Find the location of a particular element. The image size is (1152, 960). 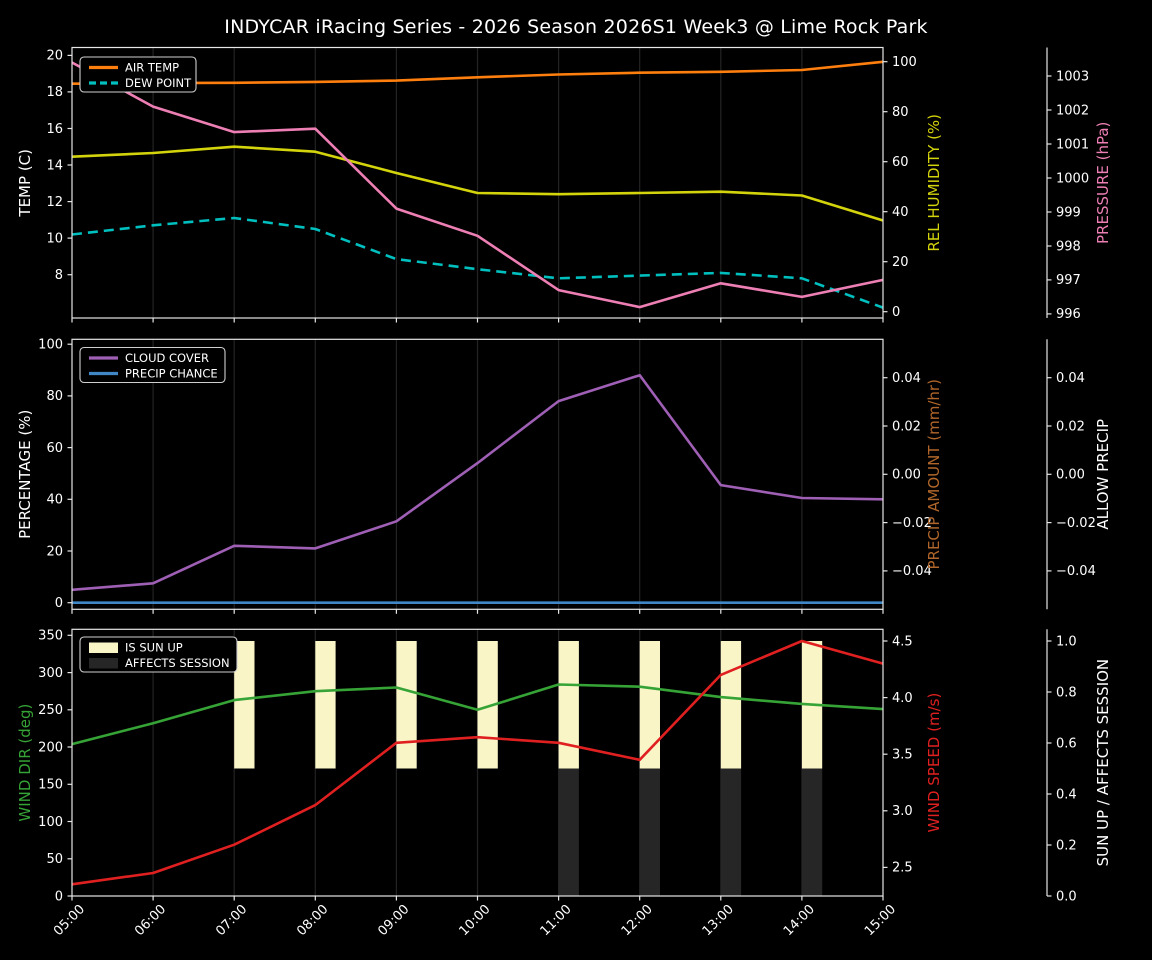

axis-label-temp: TEMP (C) is located at coordinates (25, 183).